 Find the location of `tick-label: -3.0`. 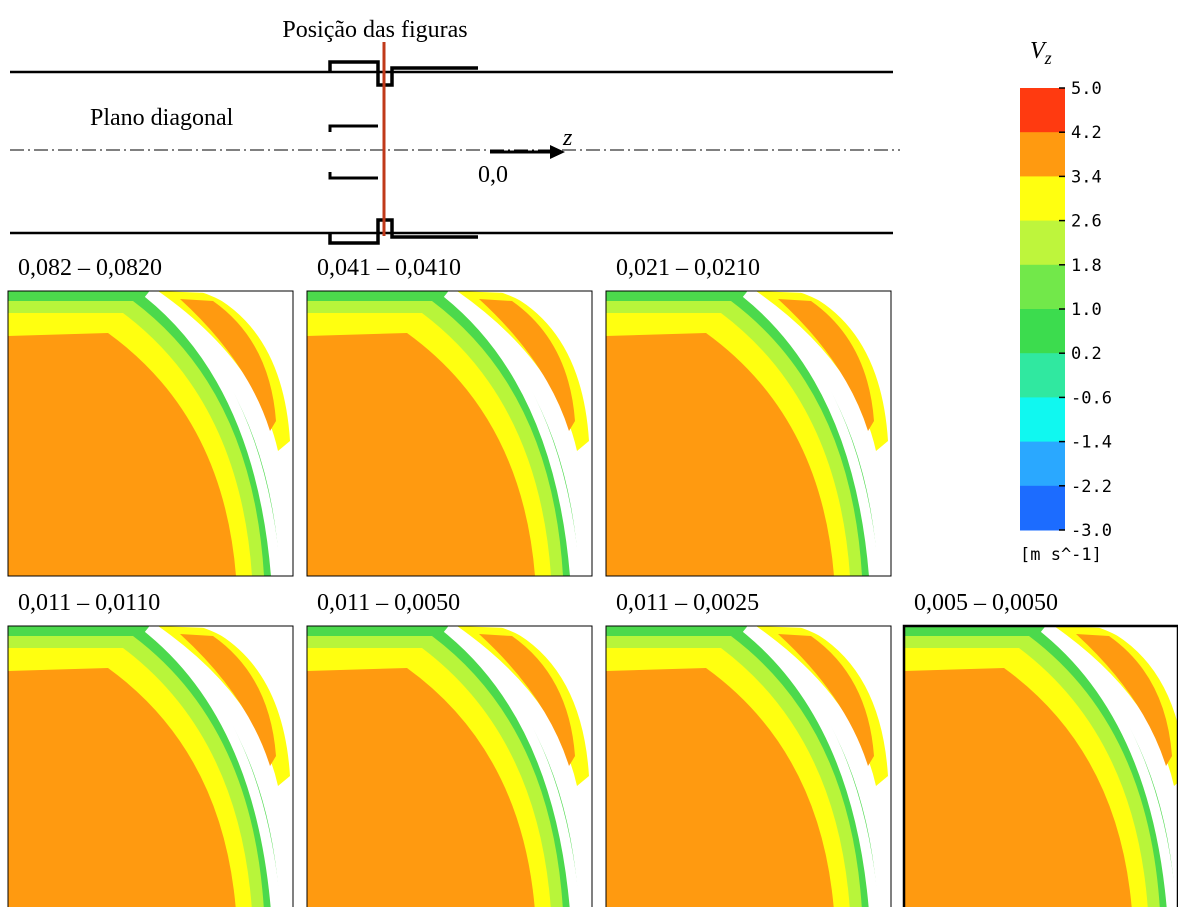

tick-label: -3.0 is located at coordinates (1091, 531).